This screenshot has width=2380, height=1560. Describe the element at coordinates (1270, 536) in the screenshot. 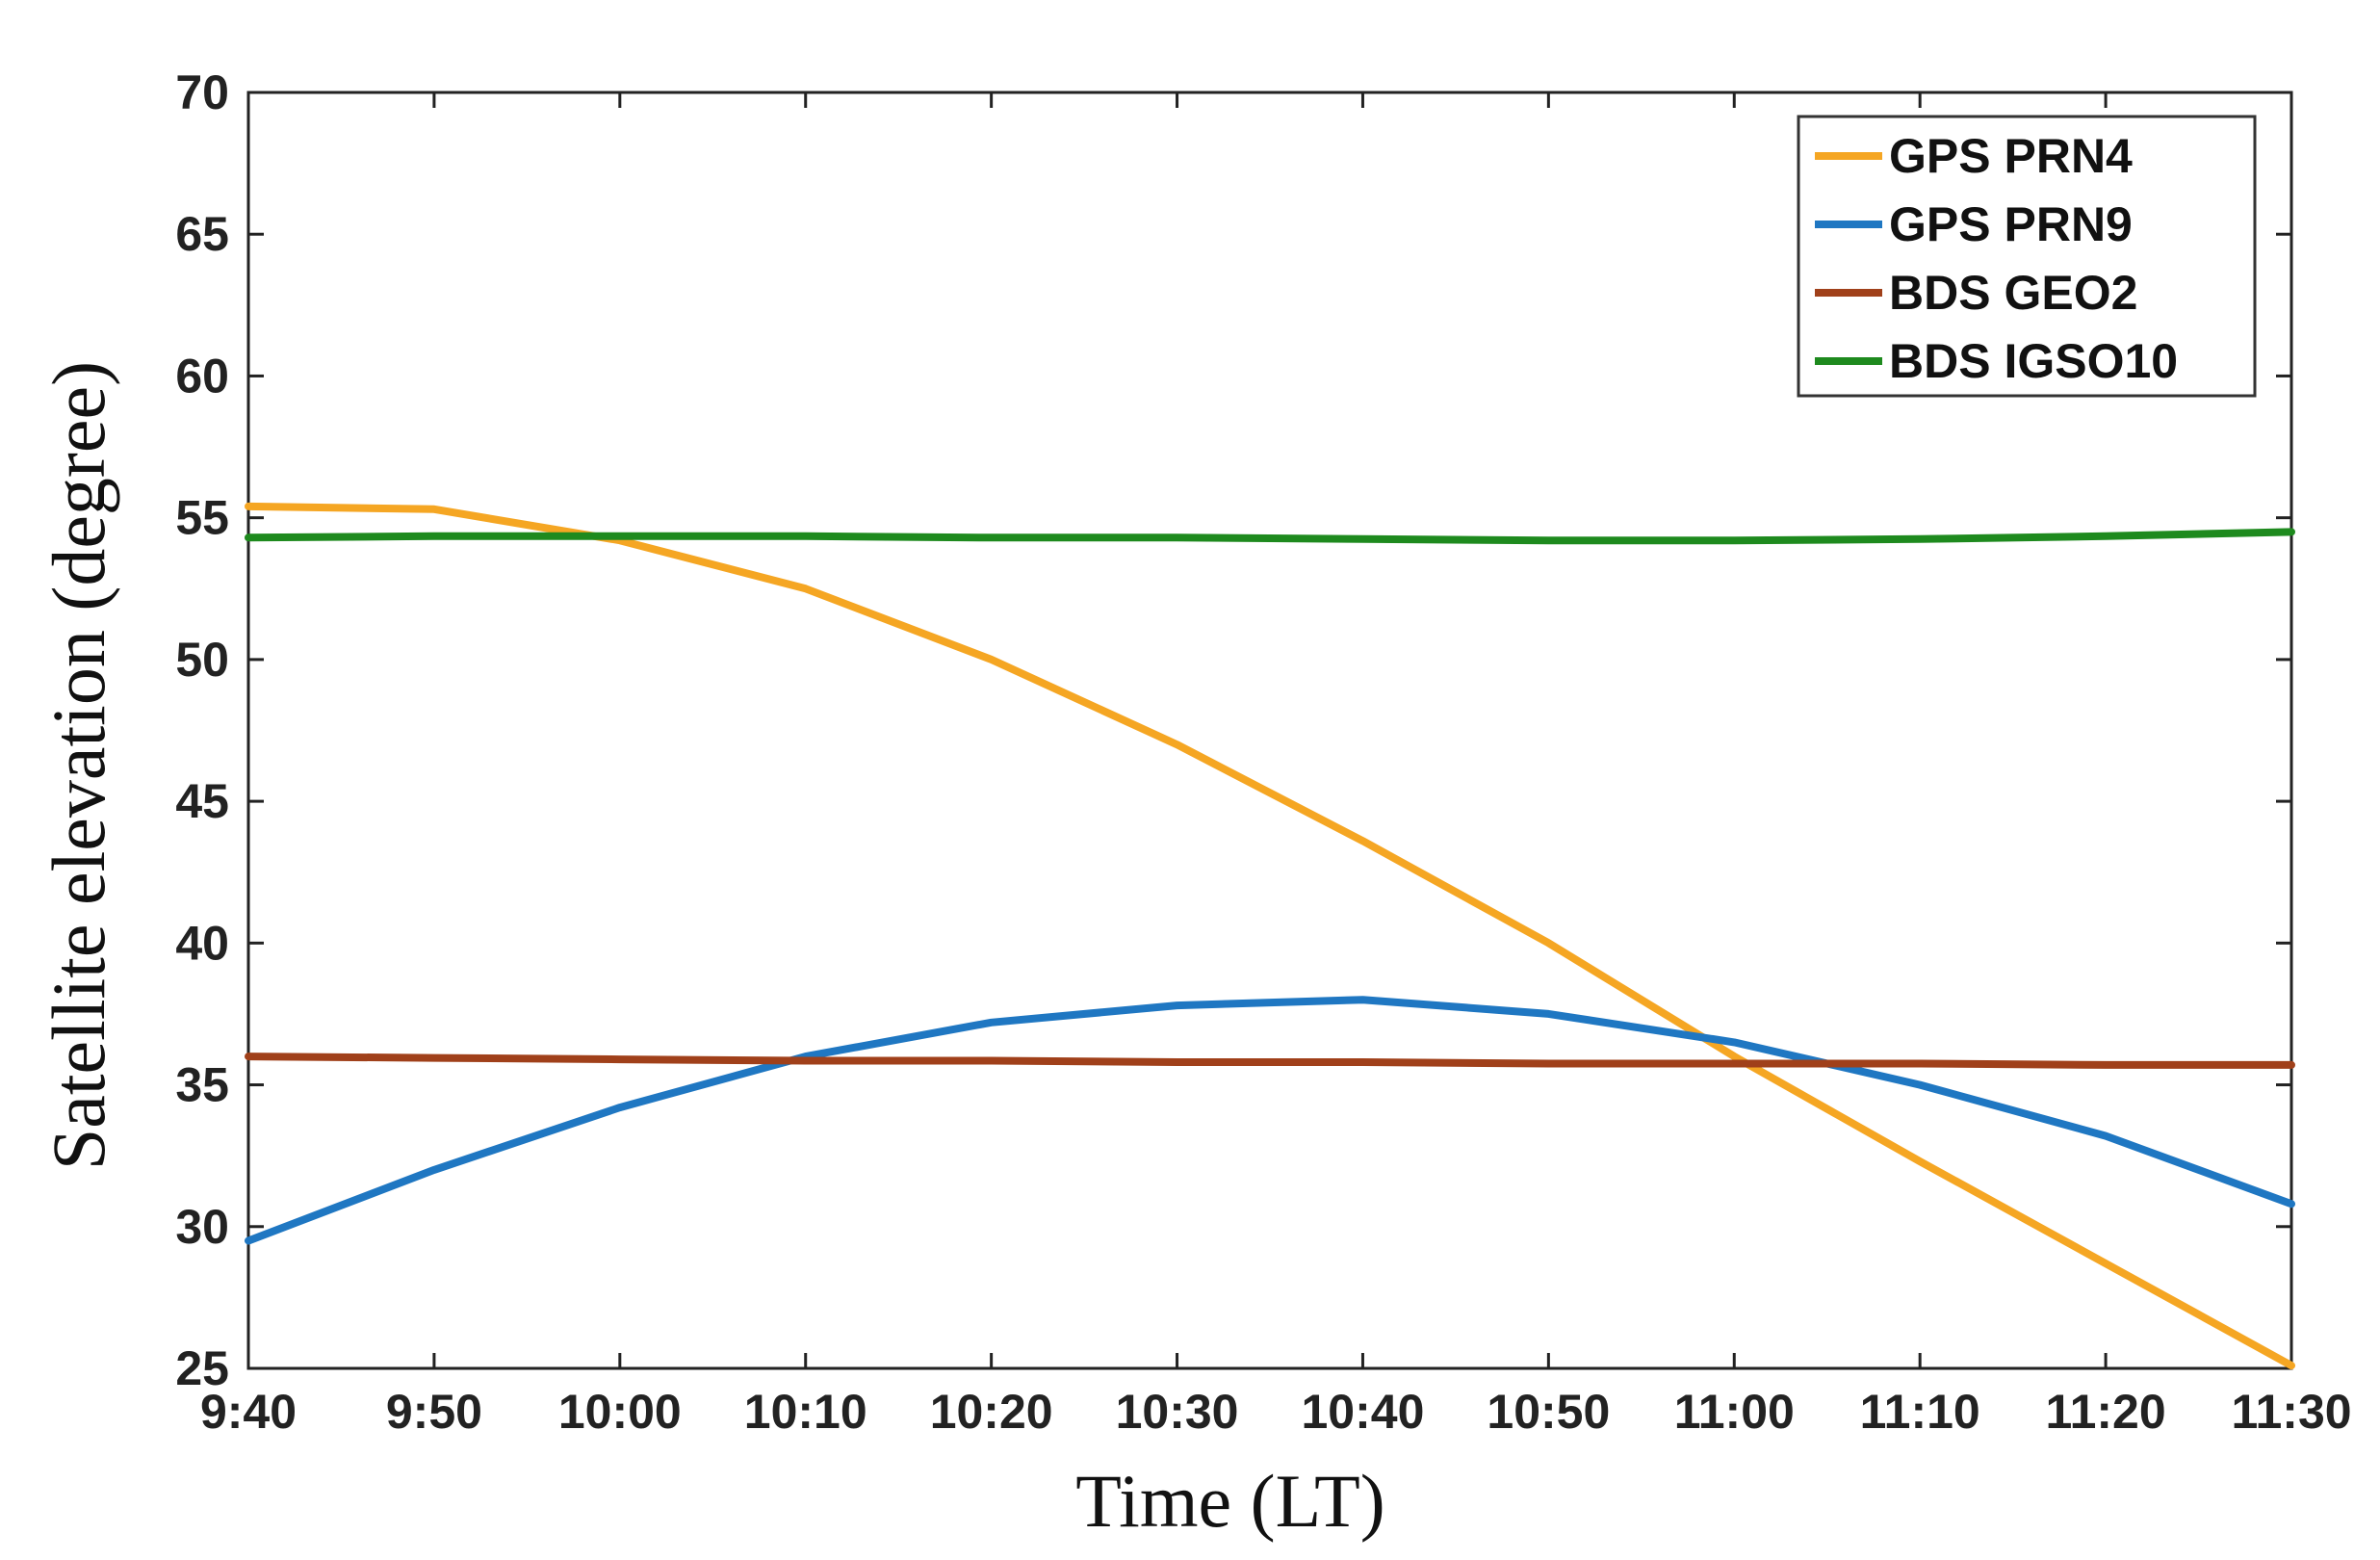

I see `series-line-bds-igso10` at that location.